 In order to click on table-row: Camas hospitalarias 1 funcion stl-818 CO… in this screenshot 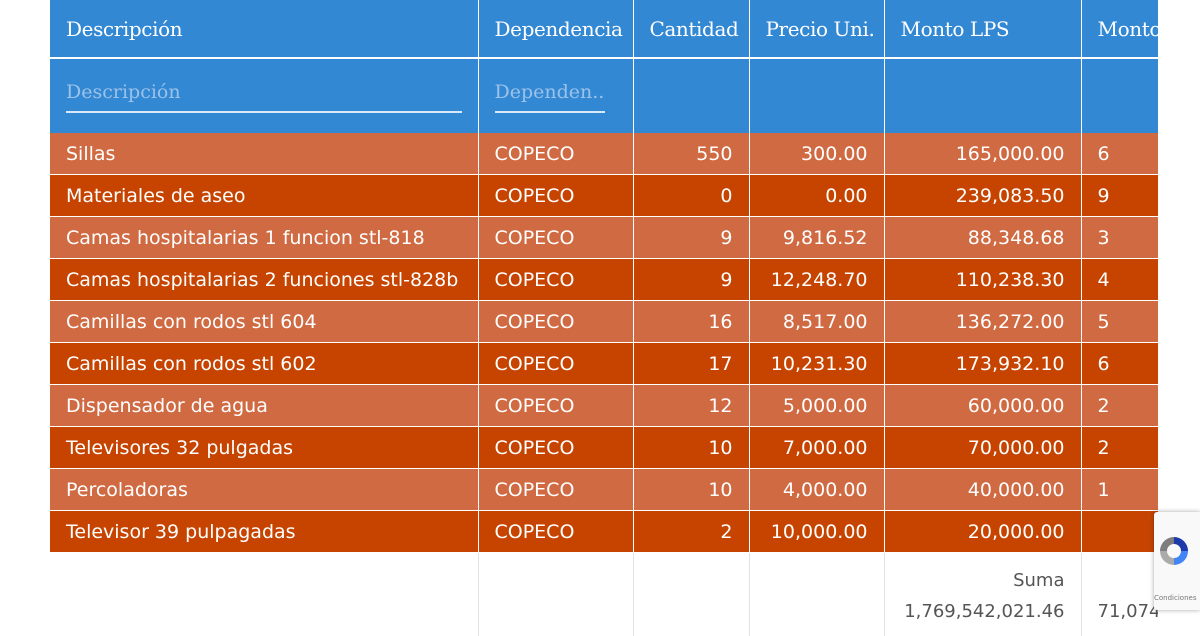, I will do `click(604, 237)`.